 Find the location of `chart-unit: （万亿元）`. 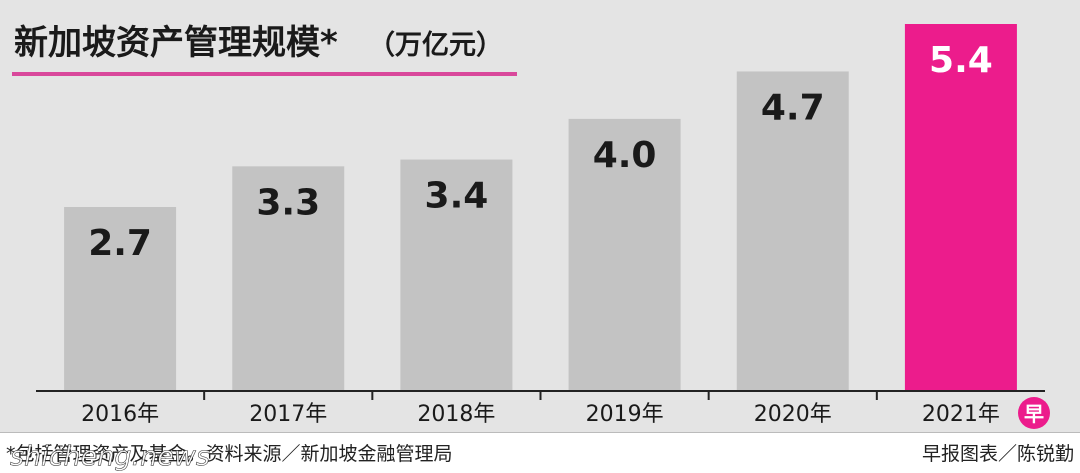

chart-unit: （万亿元） is located at coordinates (435, 45).